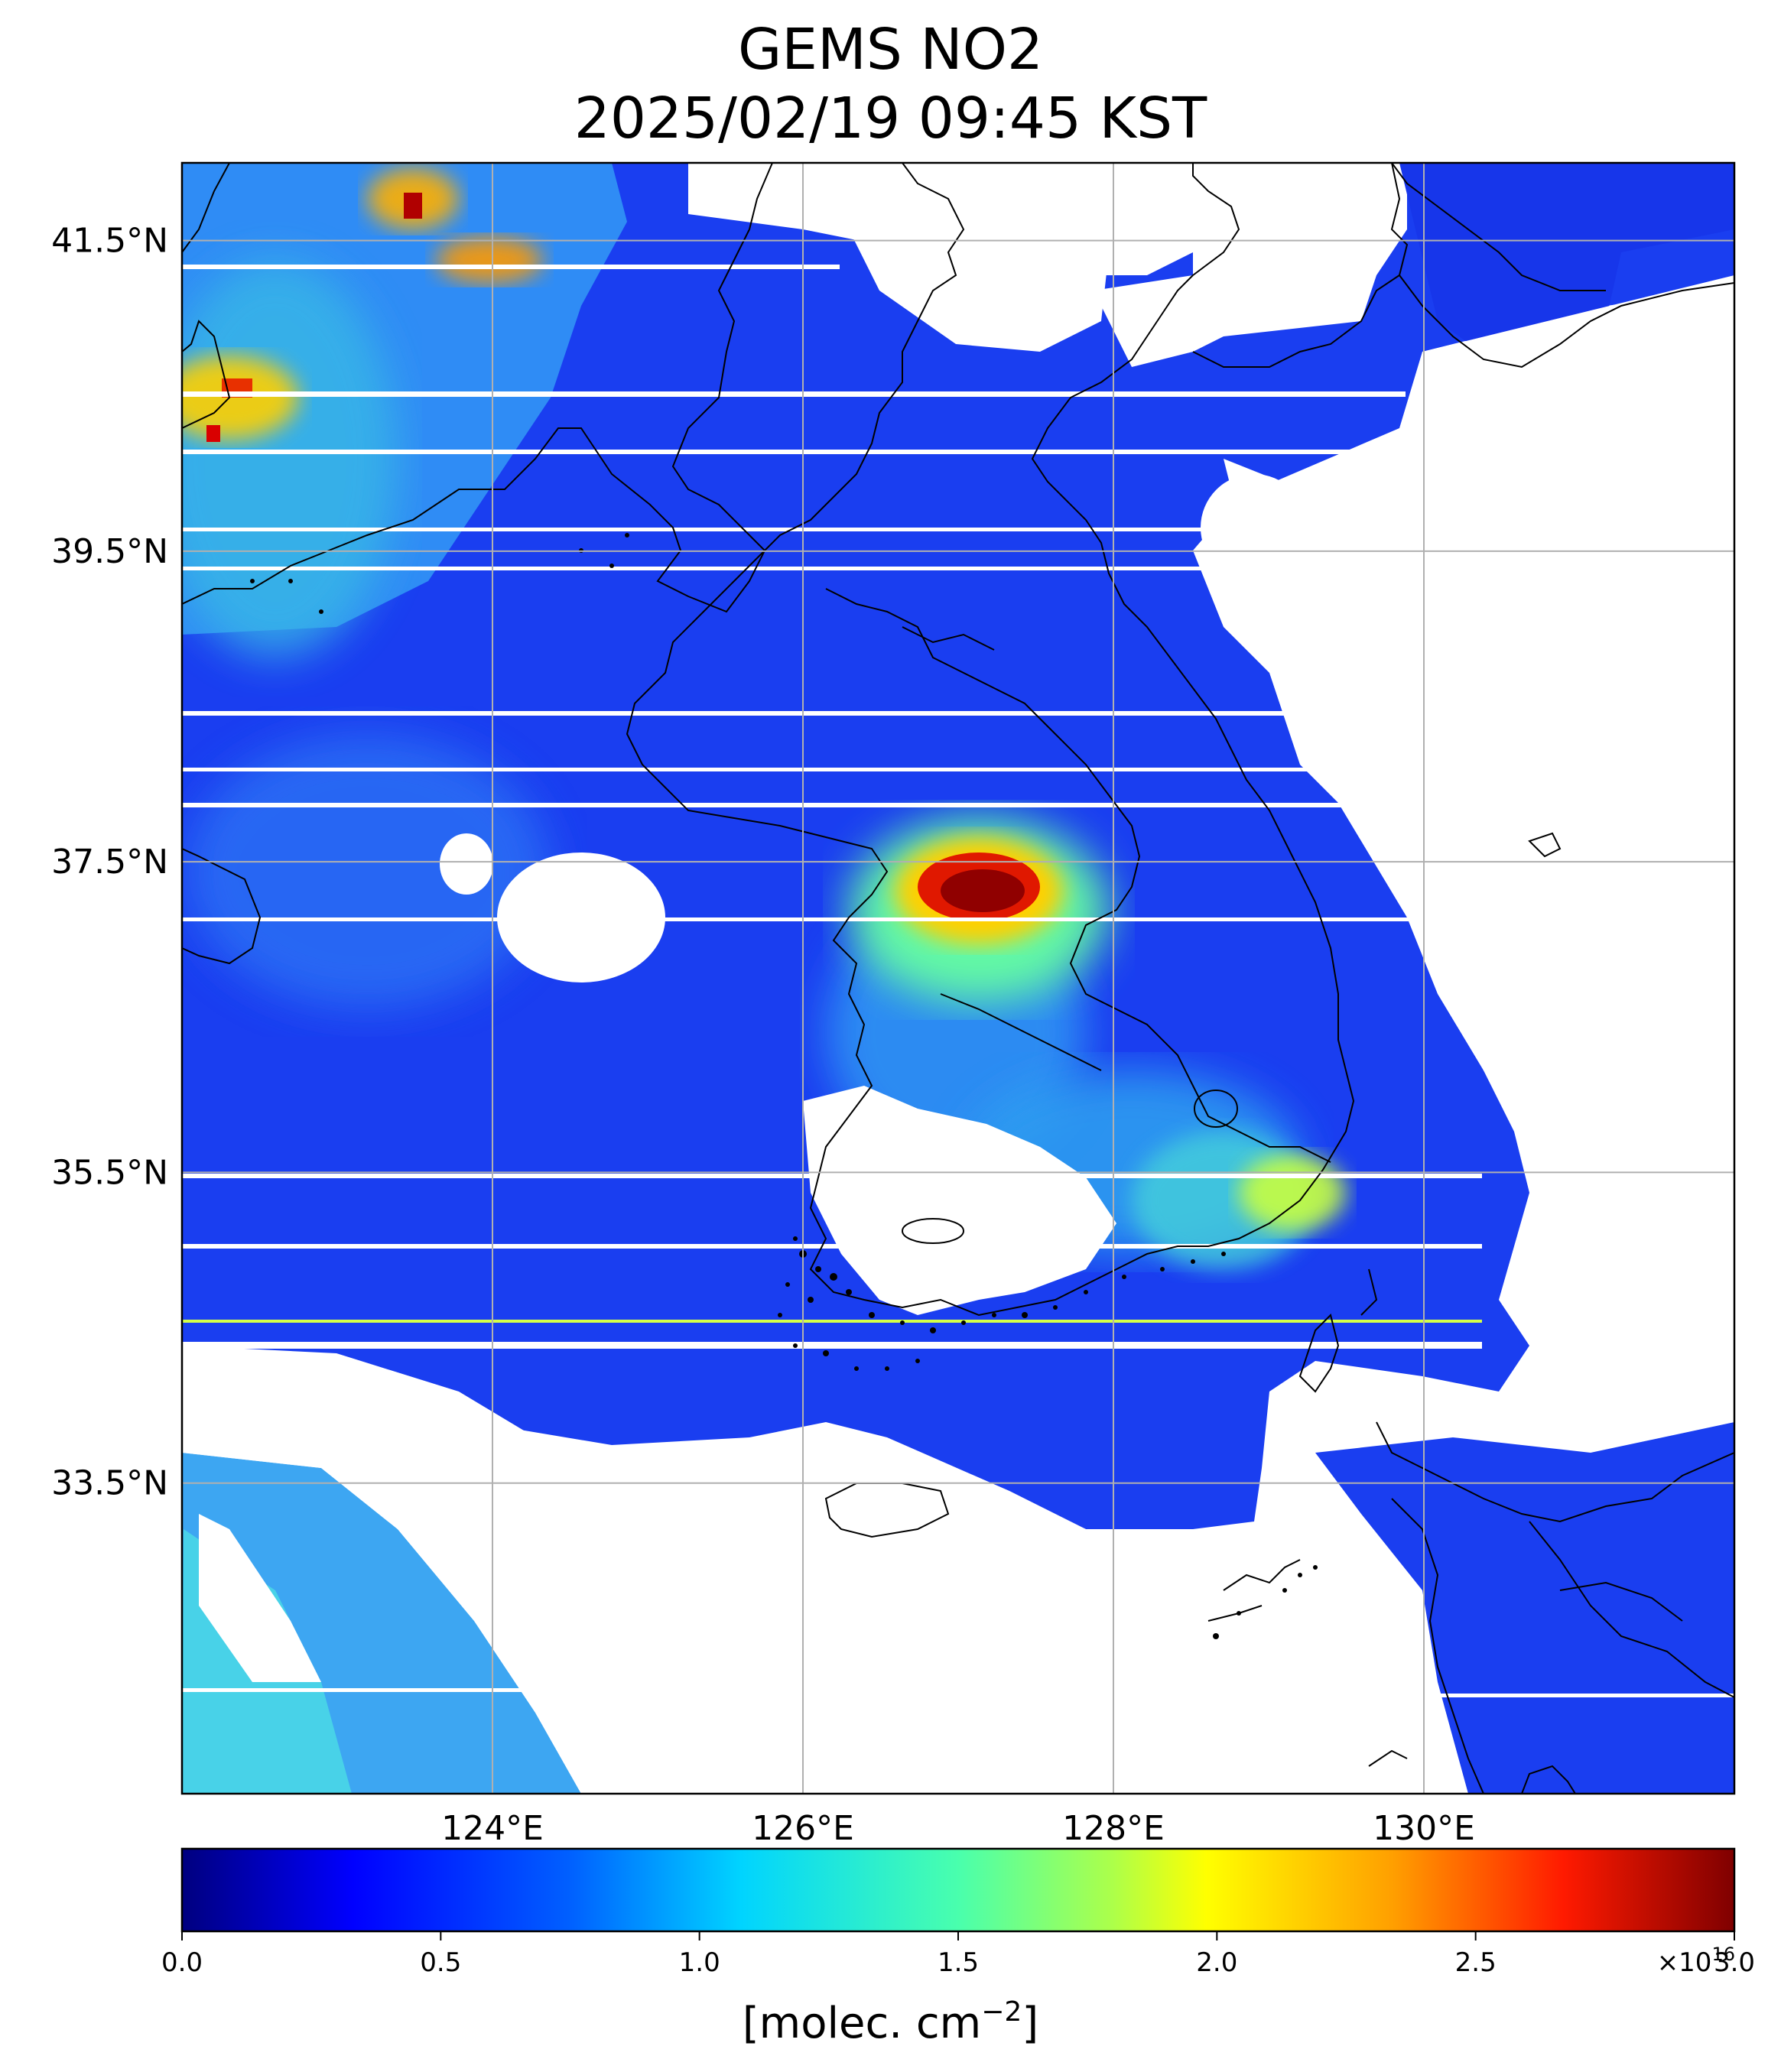 This screenshot has height=2072, width=1781. Describe the element at coordinates (958, 1890) in the screenshot. I see `colorbar` at that location.